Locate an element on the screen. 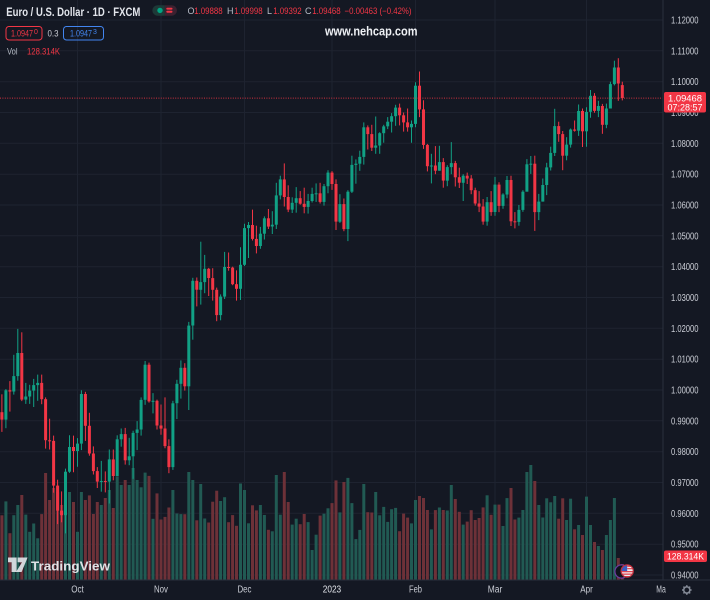  svg-text: Mar is located at coordinates (495, 590).